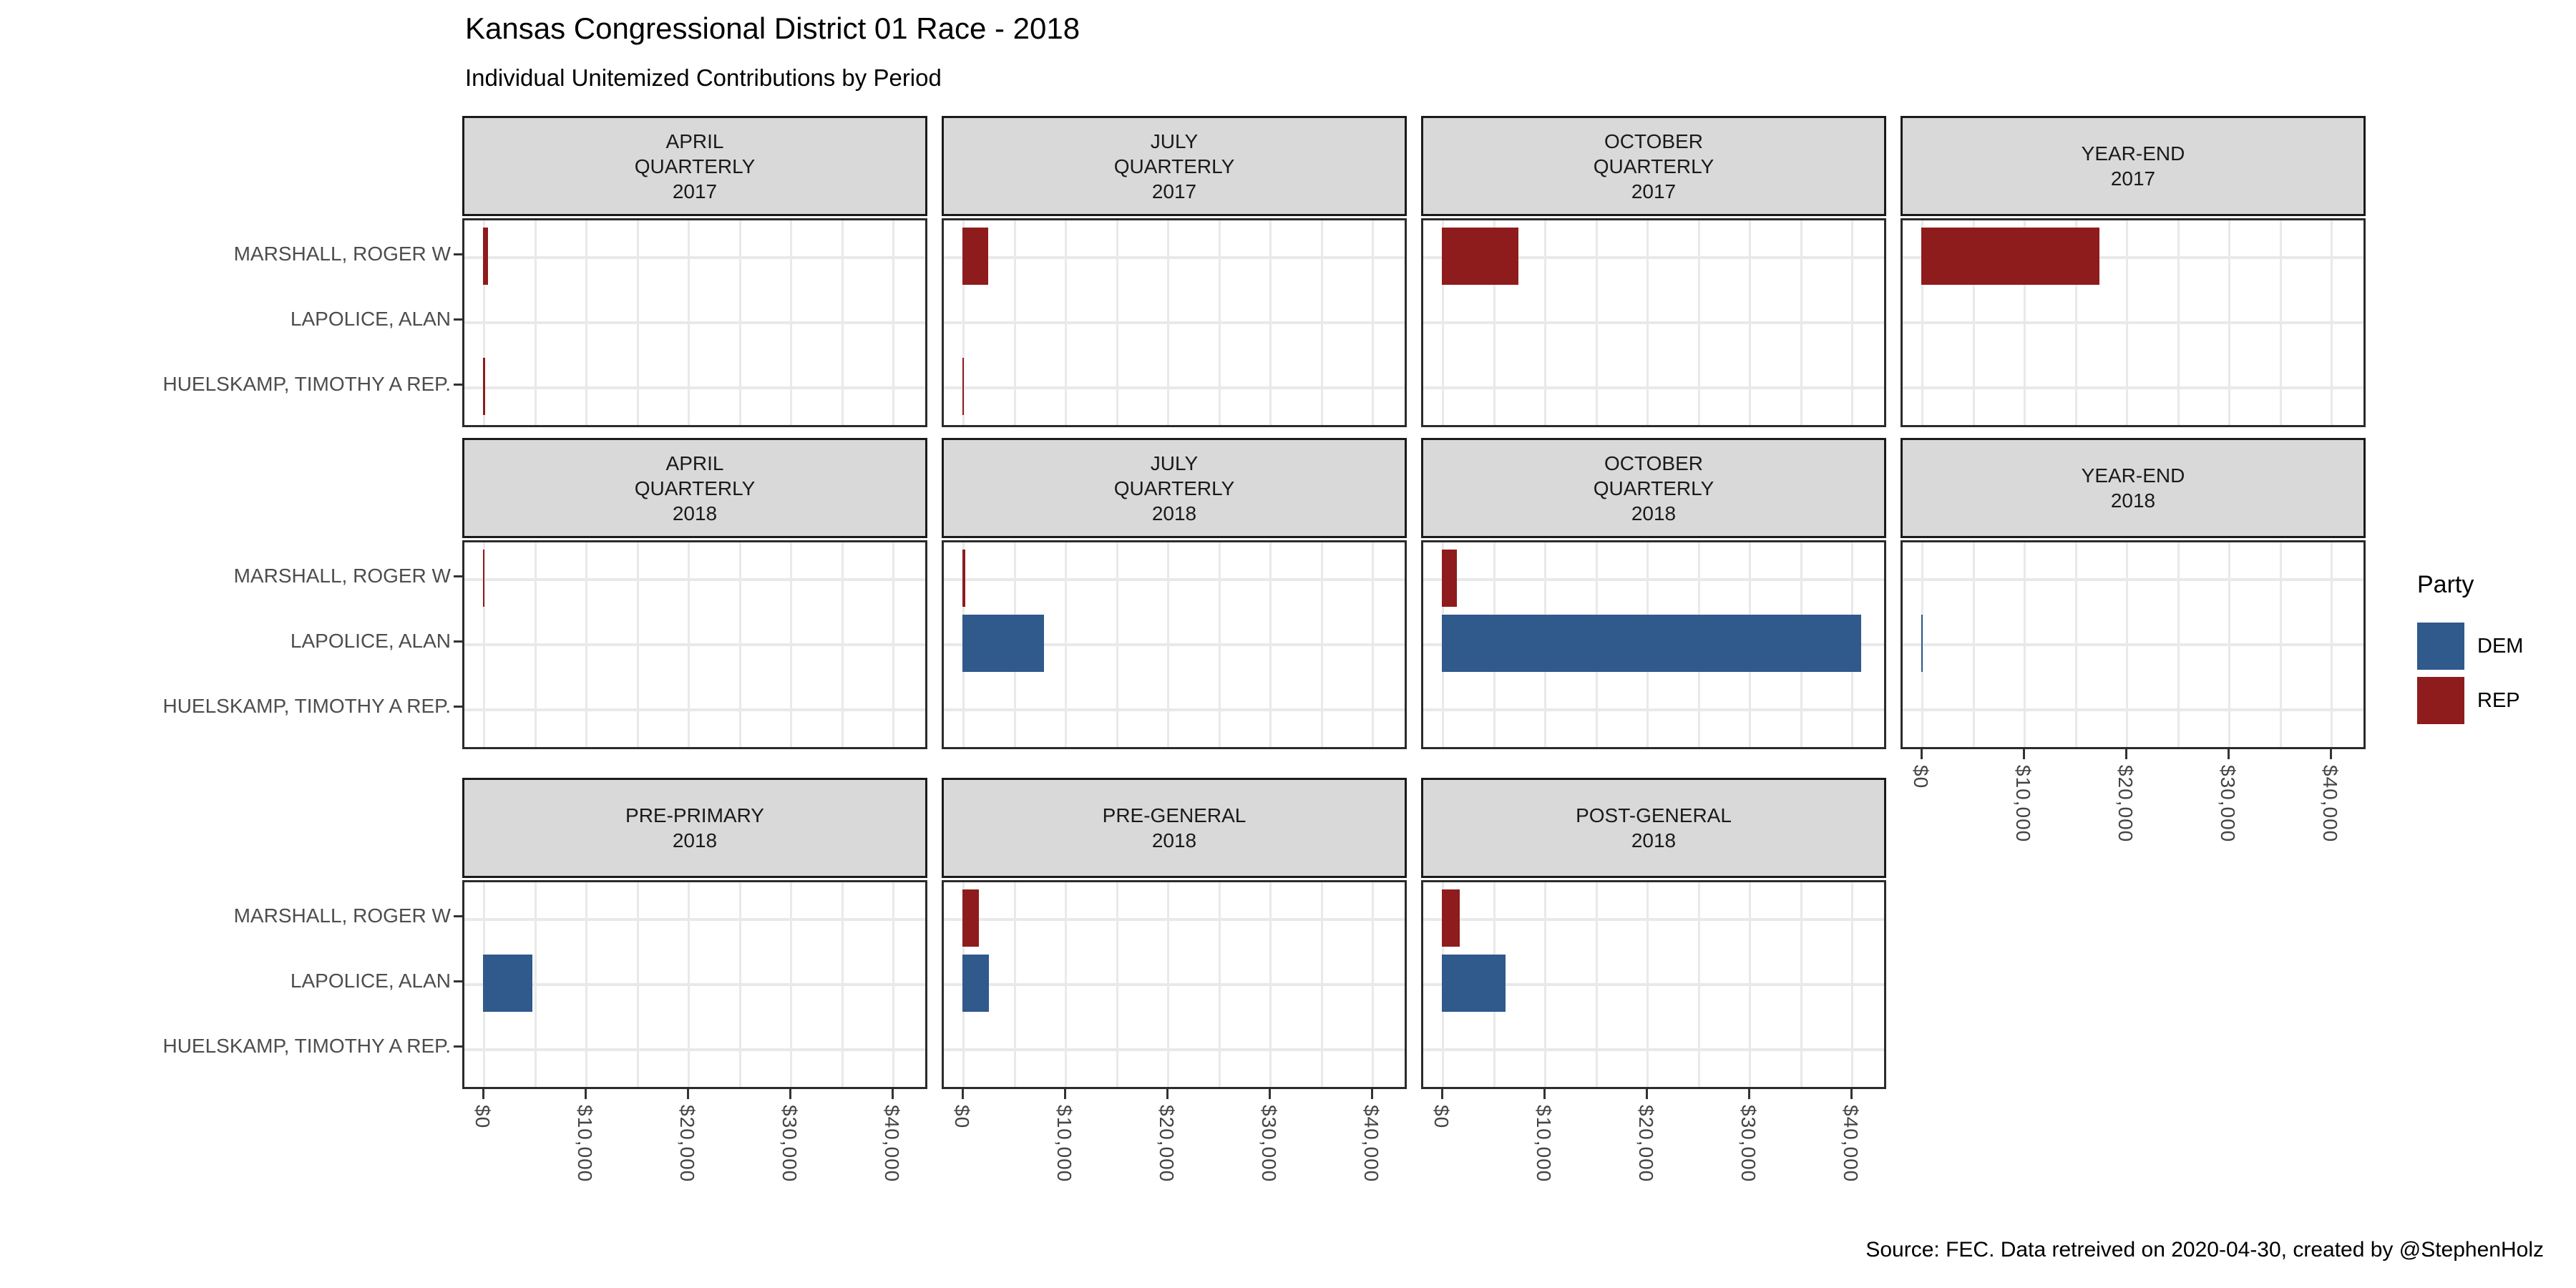  I want to click on facet-strip: OCTOBER QUARTERLY 2017, so click(1653, 166).